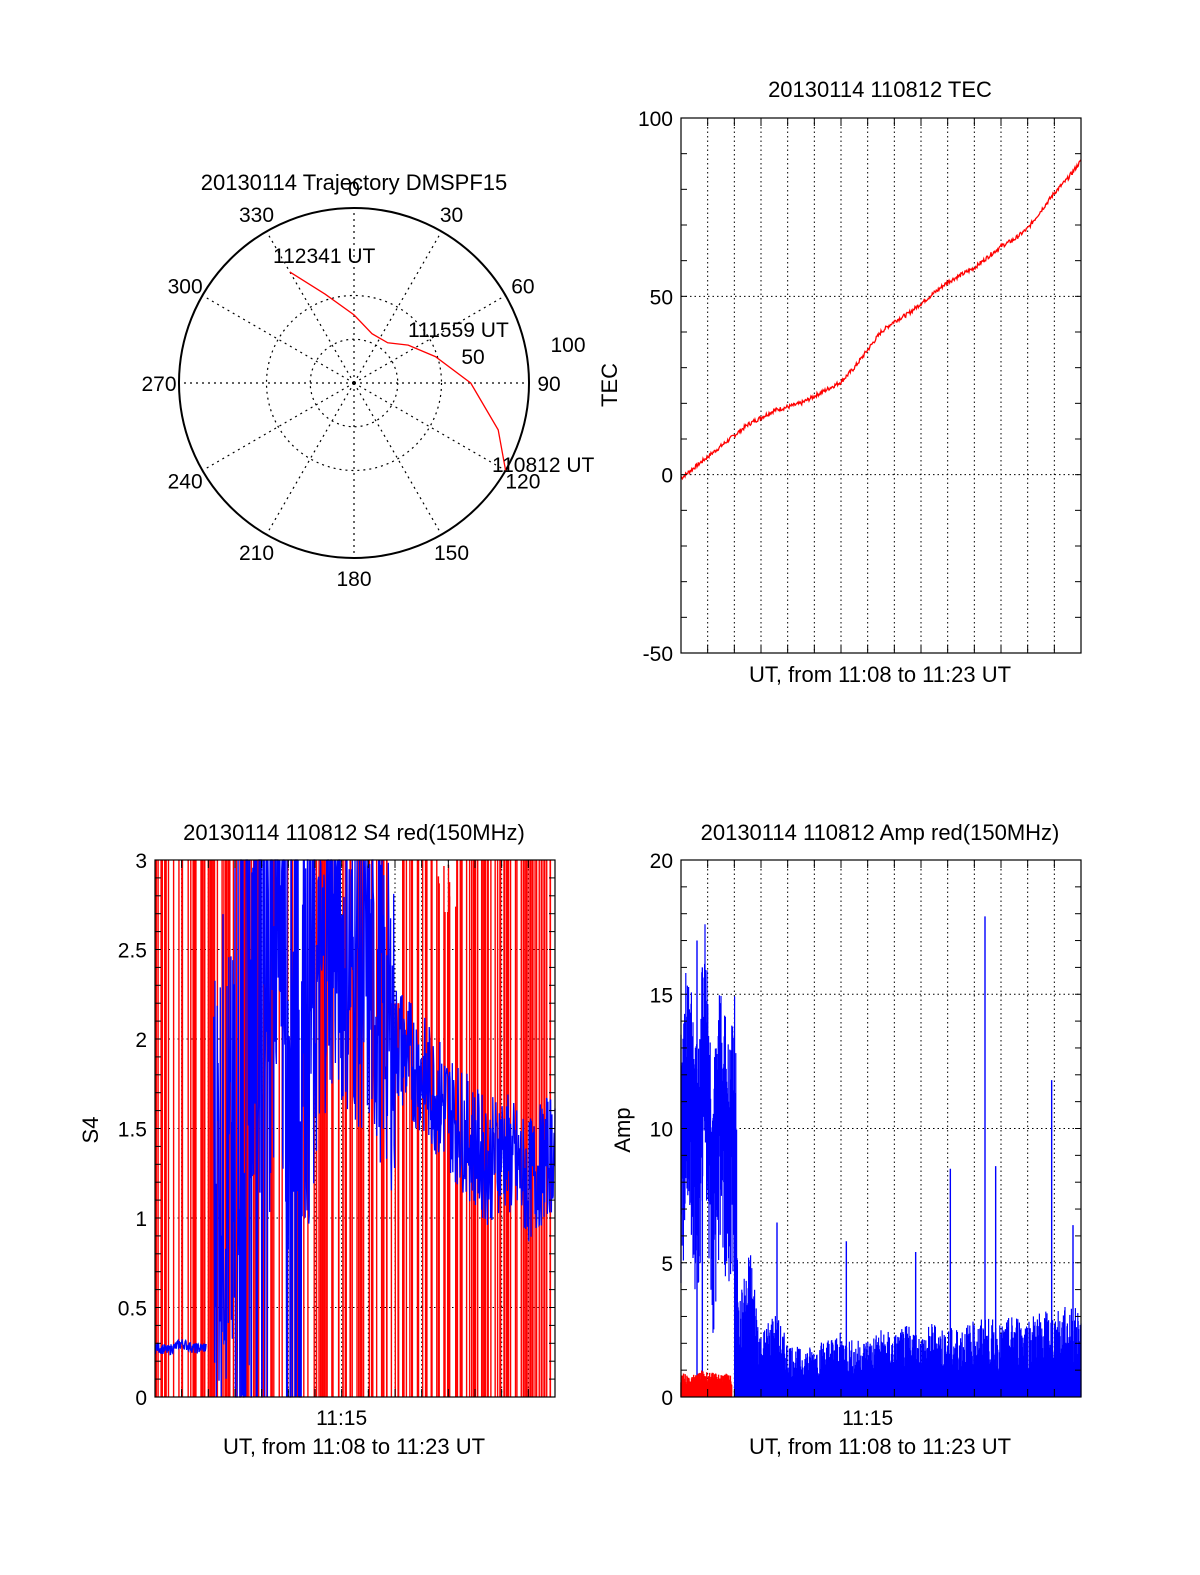 The width and height of the screenshot is (1200, 1575). Describe the element at coordinates (141, 861) in the screenshot. I see `y-tick-label: 3` at that location.